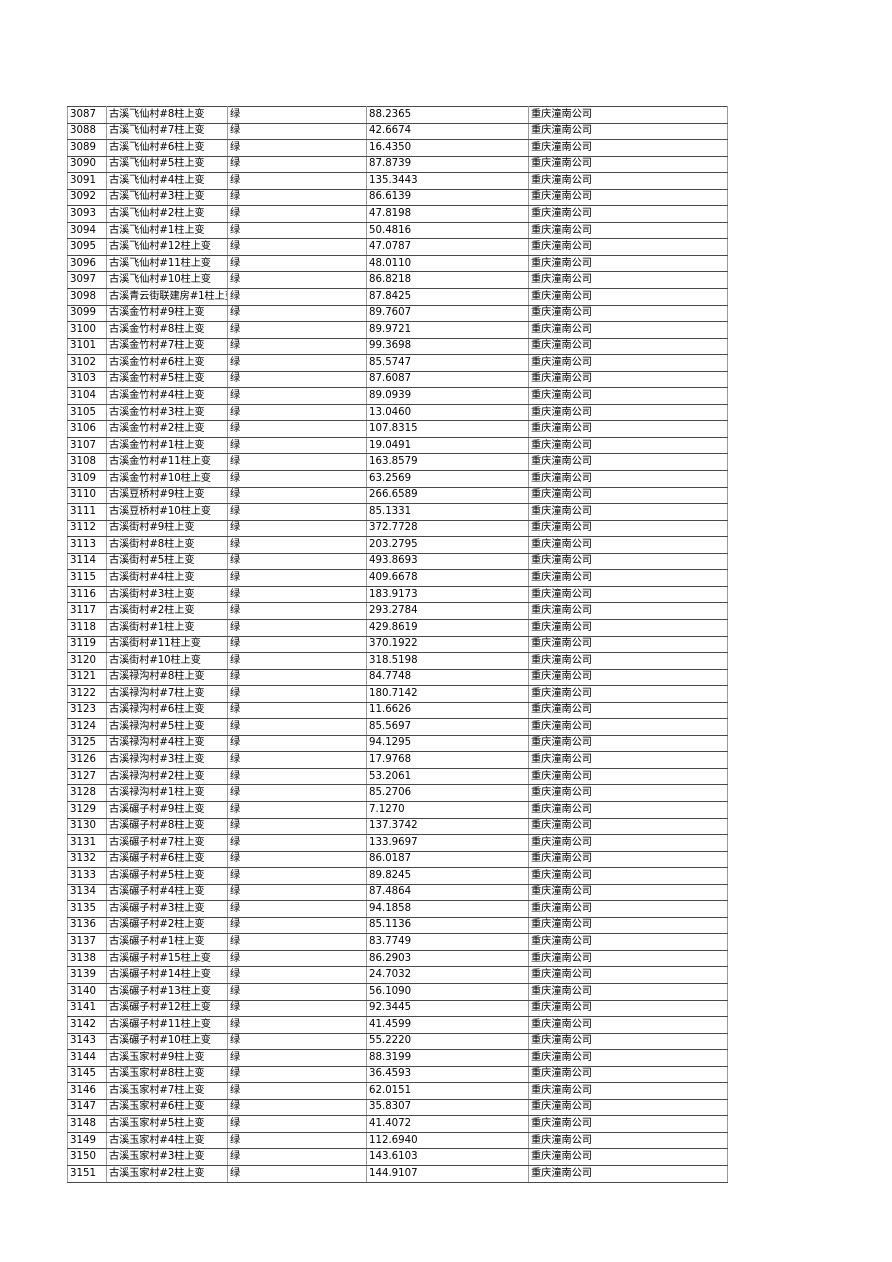  I want to click on cell-id: 3094, so click(87, 230).